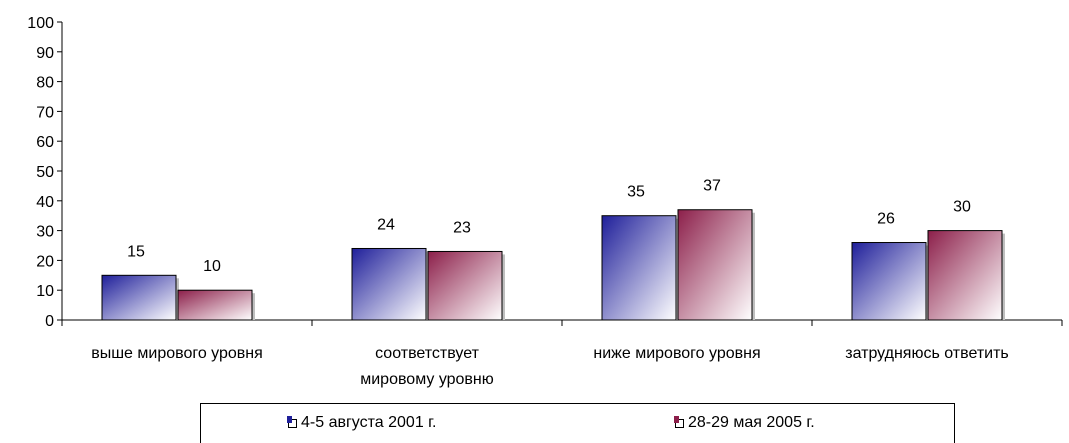 The width and height of the screenshot is (1069, 443). What do you see at coordinates (369, 422) in the screenshot?
I see `legend-label-series-1: 4-5 августа 2001 г.` at bounding box center [369, 422].